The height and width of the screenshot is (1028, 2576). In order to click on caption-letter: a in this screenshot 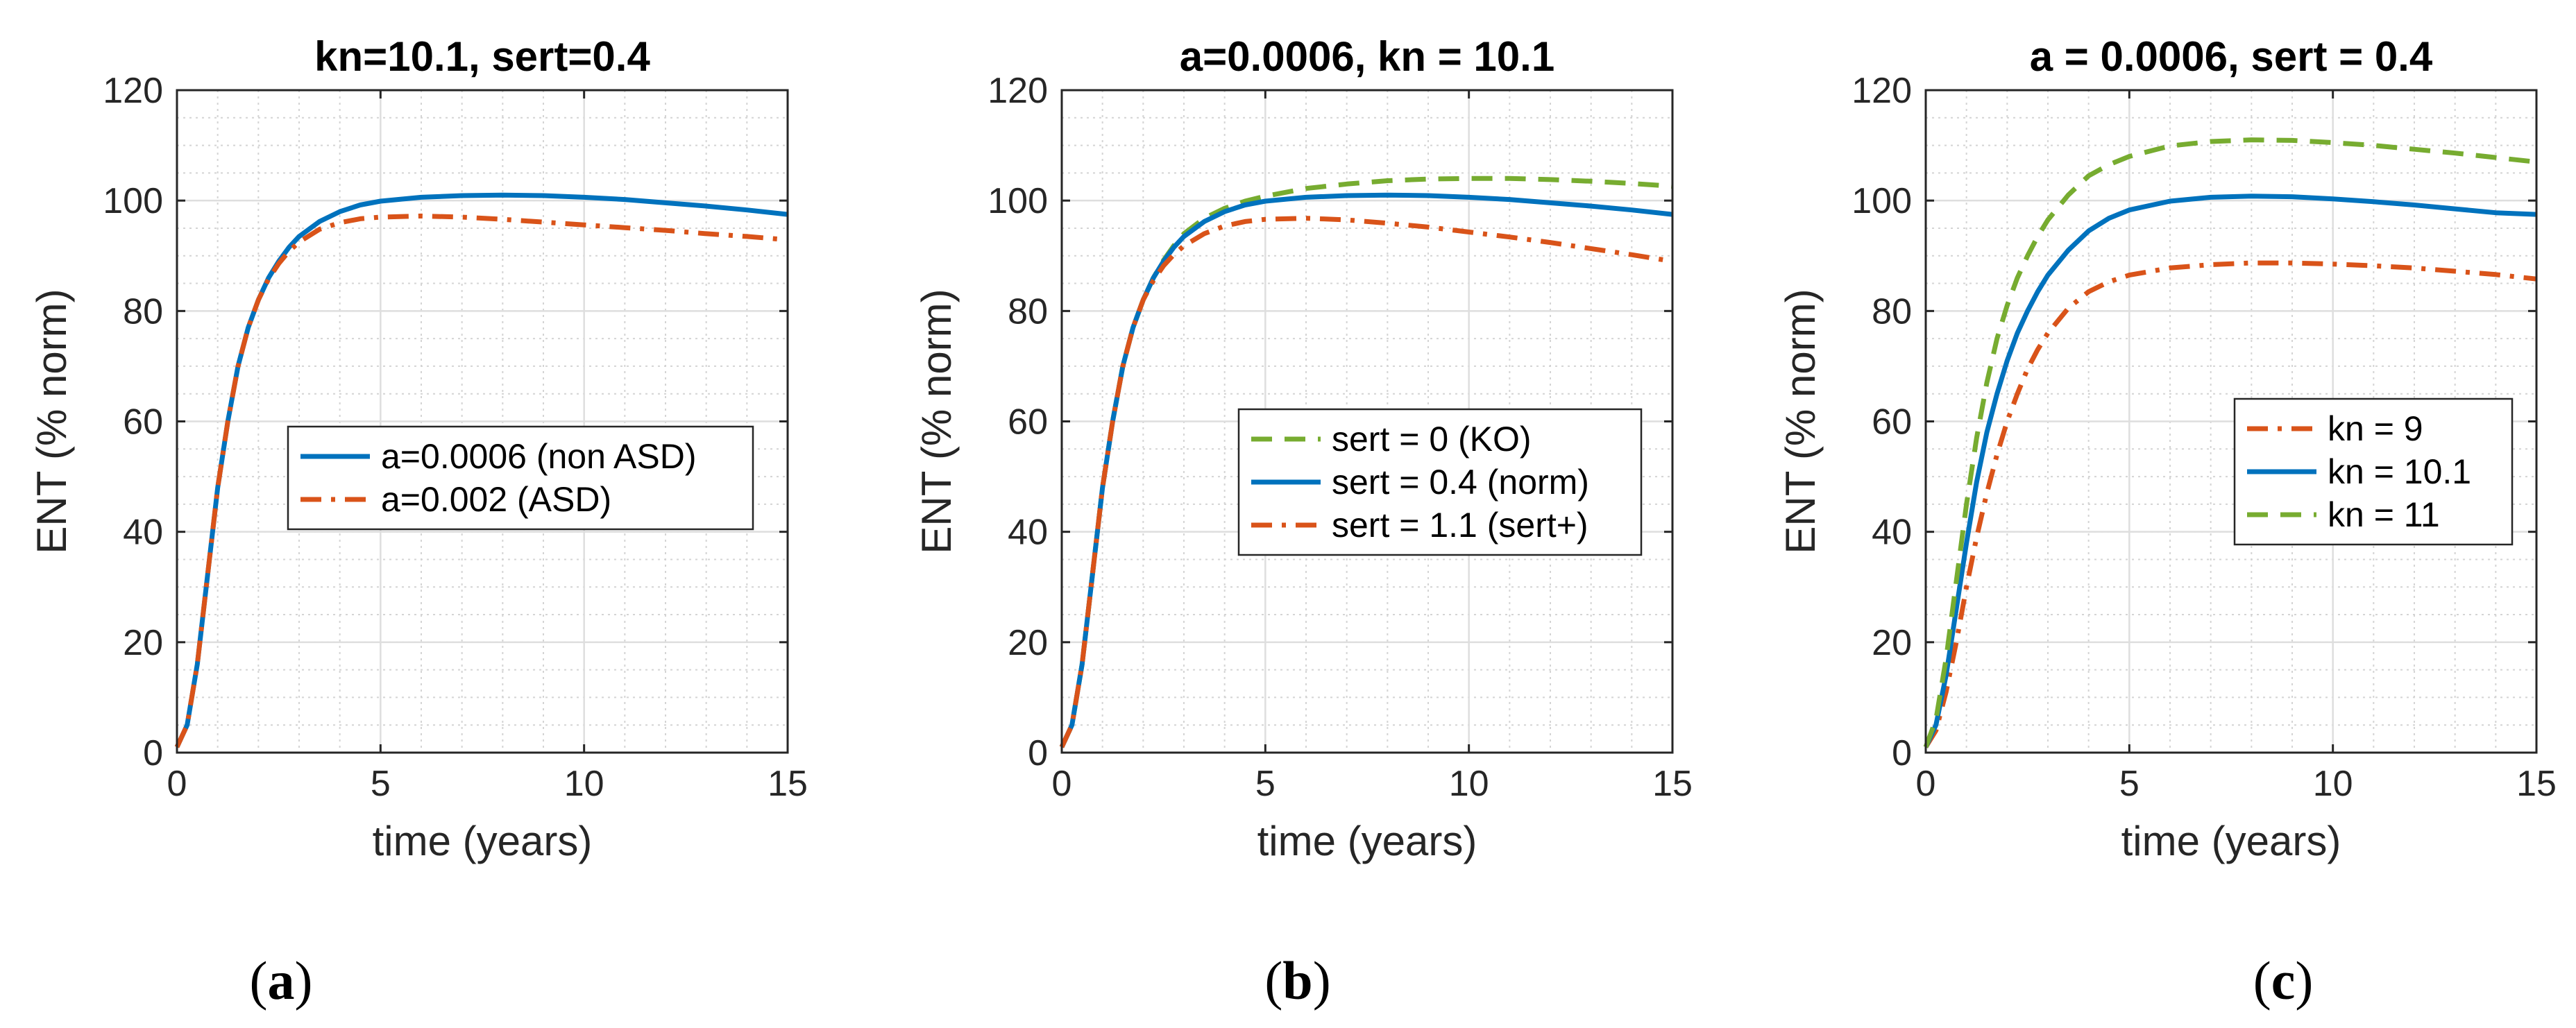, I will do `click(281, 980)`.